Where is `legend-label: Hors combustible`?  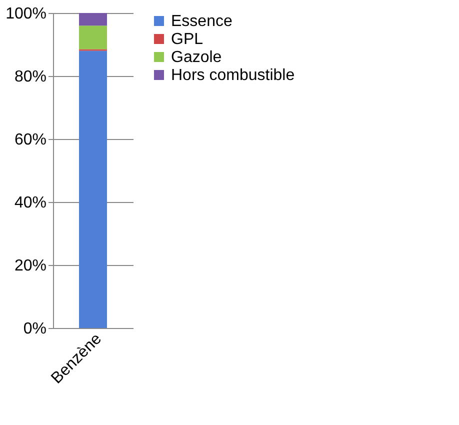
legend-label: Hors combustible is located at coordinates (233, 75).